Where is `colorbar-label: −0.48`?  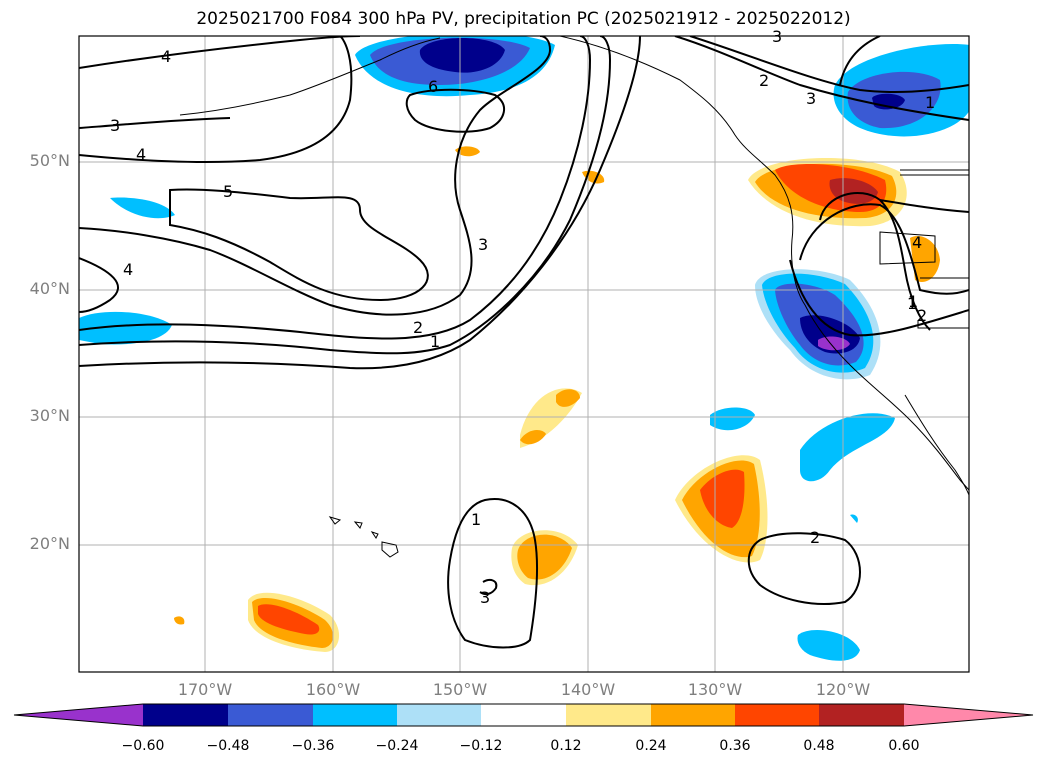 colorbar-label: −0.48 is located at coordinates (228, 746).